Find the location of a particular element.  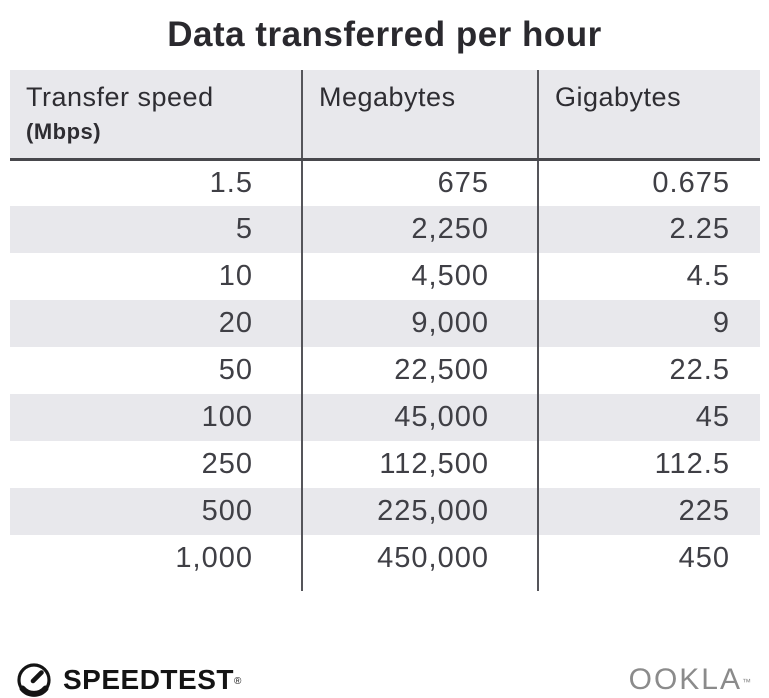

table-cell: 225 is located at coordinates (649, 511).